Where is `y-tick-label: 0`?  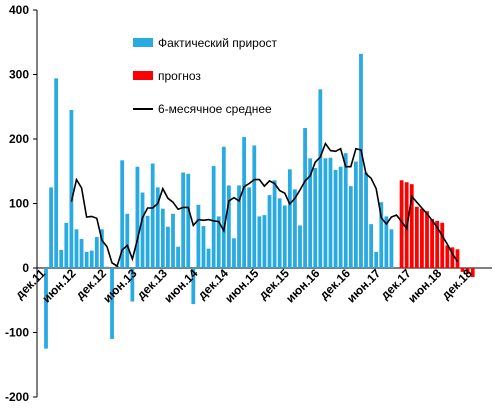 y-tick-label: 0 is located at coordinates (25, 268).